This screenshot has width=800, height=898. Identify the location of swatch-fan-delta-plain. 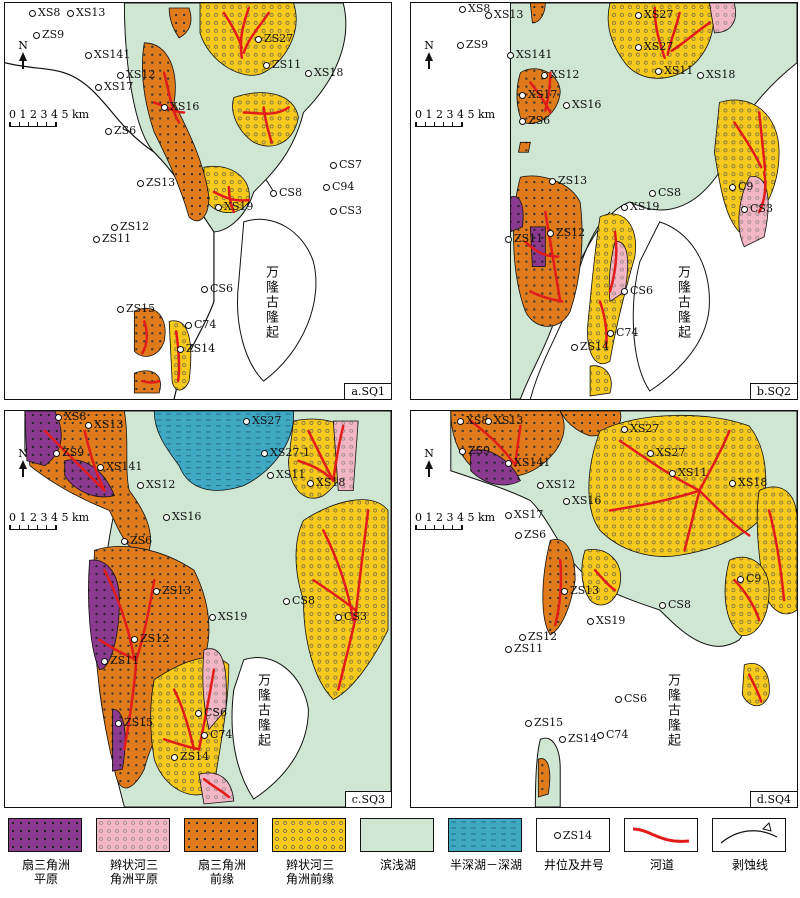
(45, 835).